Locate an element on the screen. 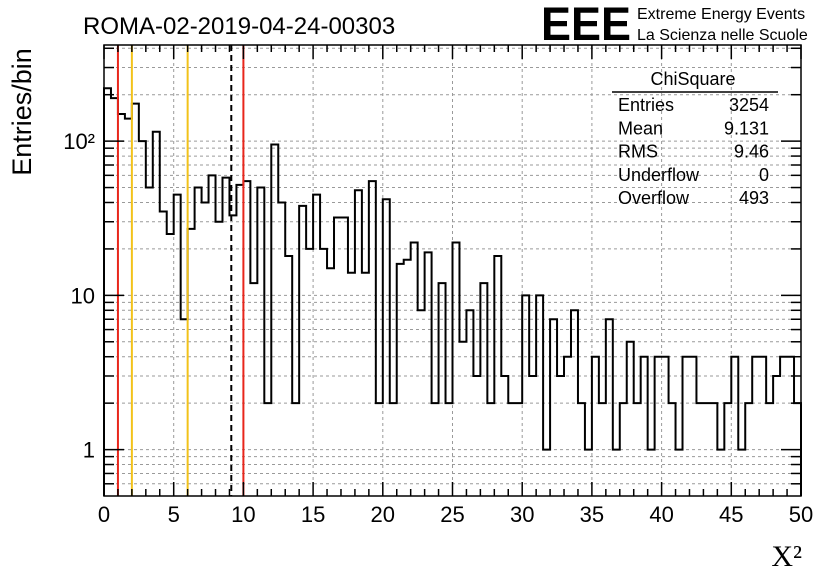  x-tick-label: 20 is located at coordinates (383, 514).